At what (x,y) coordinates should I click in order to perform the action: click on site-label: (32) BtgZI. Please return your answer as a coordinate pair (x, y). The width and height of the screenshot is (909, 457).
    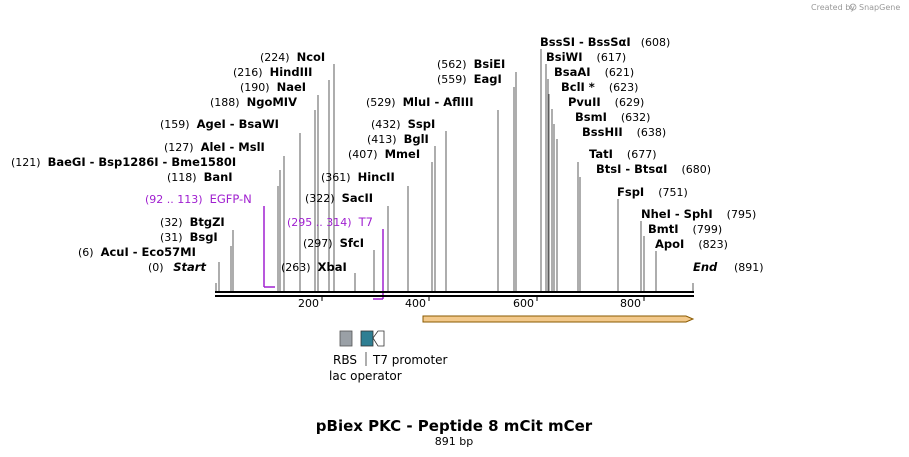
    Looking at the image, I should click on (192, 222).